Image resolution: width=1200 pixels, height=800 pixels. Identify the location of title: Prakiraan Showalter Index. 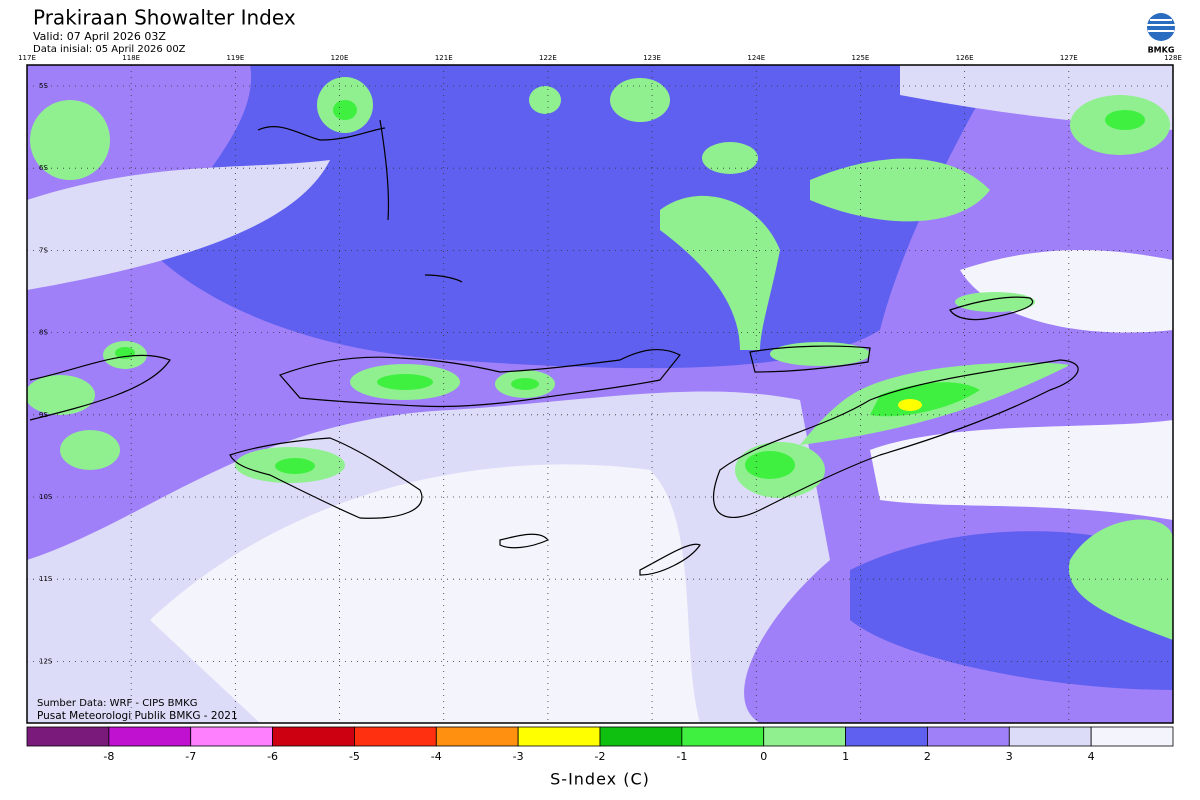
(164, 18).